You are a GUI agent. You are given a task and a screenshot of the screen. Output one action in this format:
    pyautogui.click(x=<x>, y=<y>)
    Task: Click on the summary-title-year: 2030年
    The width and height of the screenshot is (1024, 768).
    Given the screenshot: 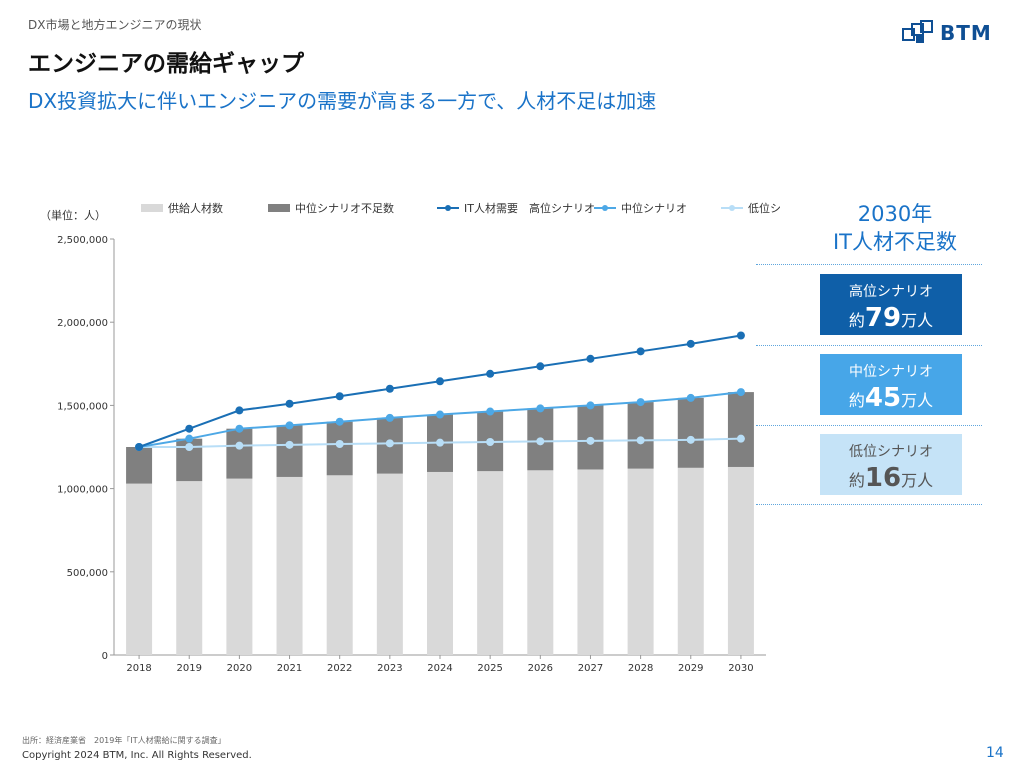 What is the action you would take?
    pyautogui.click(x=895, y=214)
    